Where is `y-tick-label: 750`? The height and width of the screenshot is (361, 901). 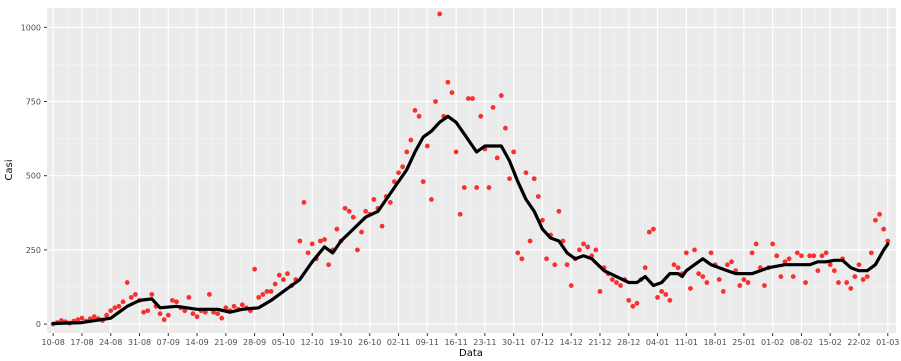 y-tick-label: 750 is located at coordinates (33, 101).